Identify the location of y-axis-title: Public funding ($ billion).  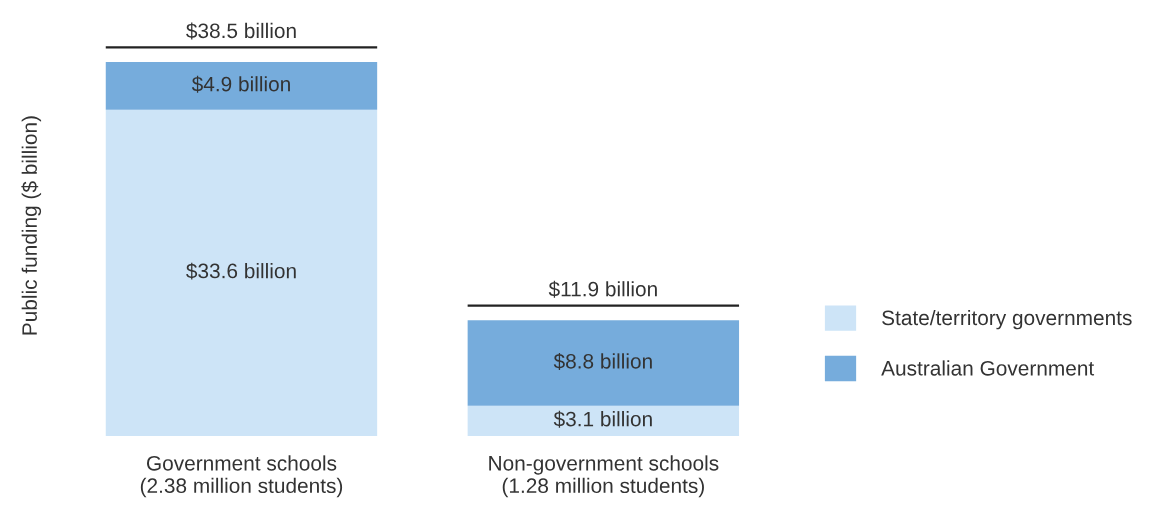
(31, 225).